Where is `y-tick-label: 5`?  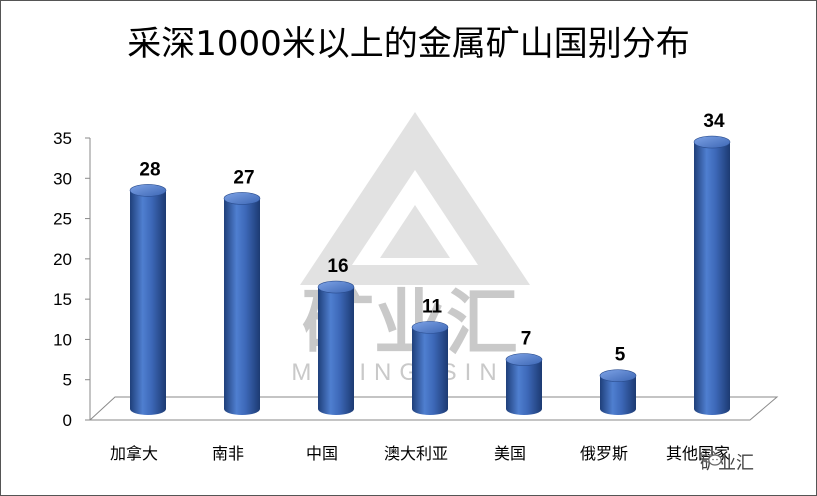 y-tick-label: 5 is located at coordinates (67, 380).